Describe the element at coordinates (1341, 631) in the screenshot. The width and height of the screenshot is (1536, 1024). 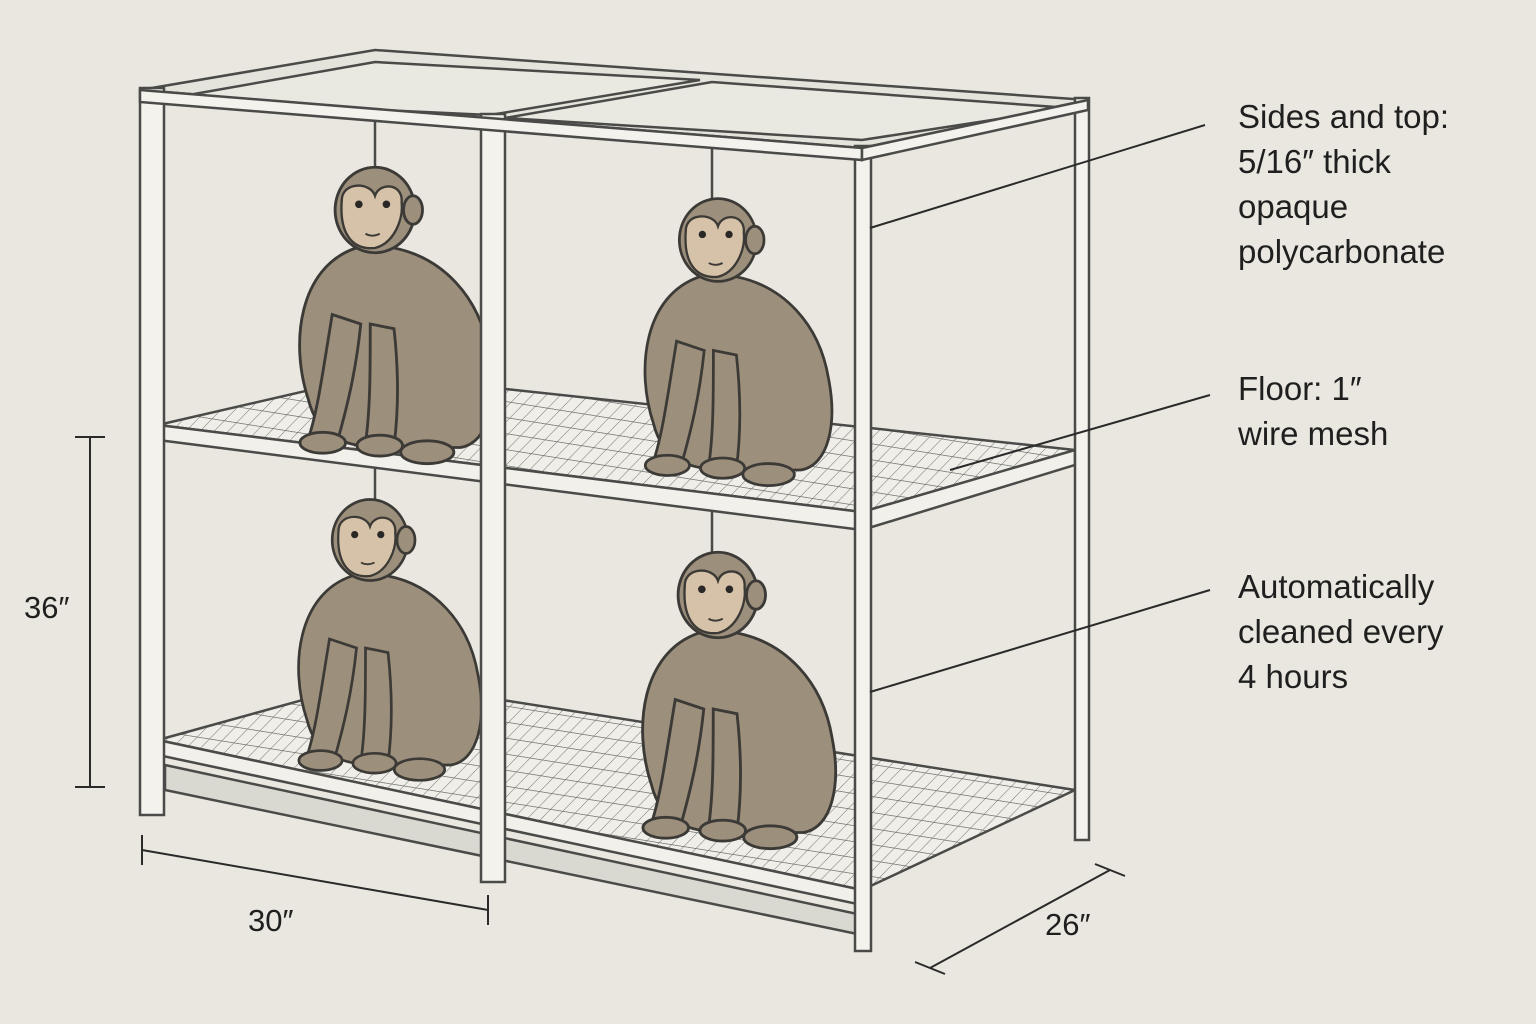
I see `callout-cleaning: Automatically cleaned every 4 hours` at that location.